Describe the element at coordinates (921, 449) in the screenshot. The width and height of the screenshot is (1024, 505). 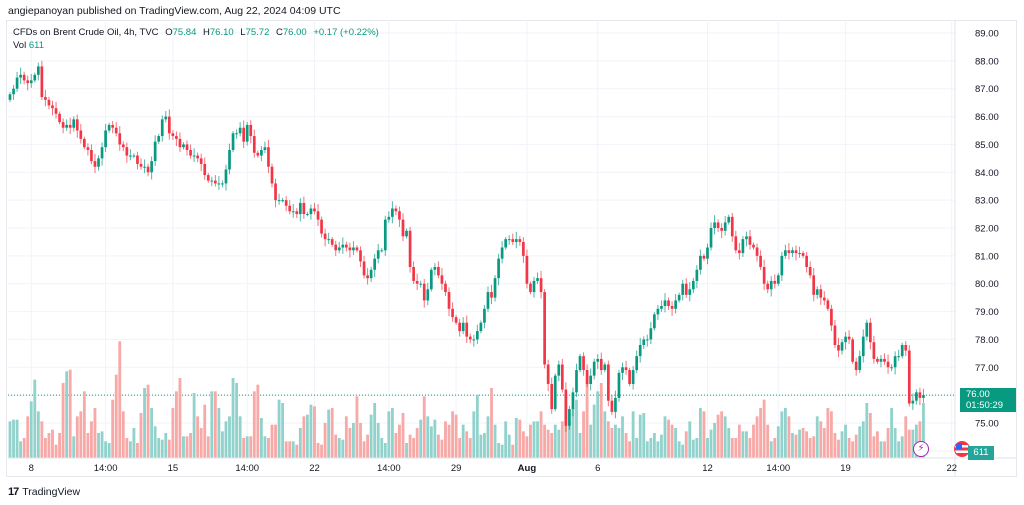
I see `lightning-icon: ⚡` at that location.